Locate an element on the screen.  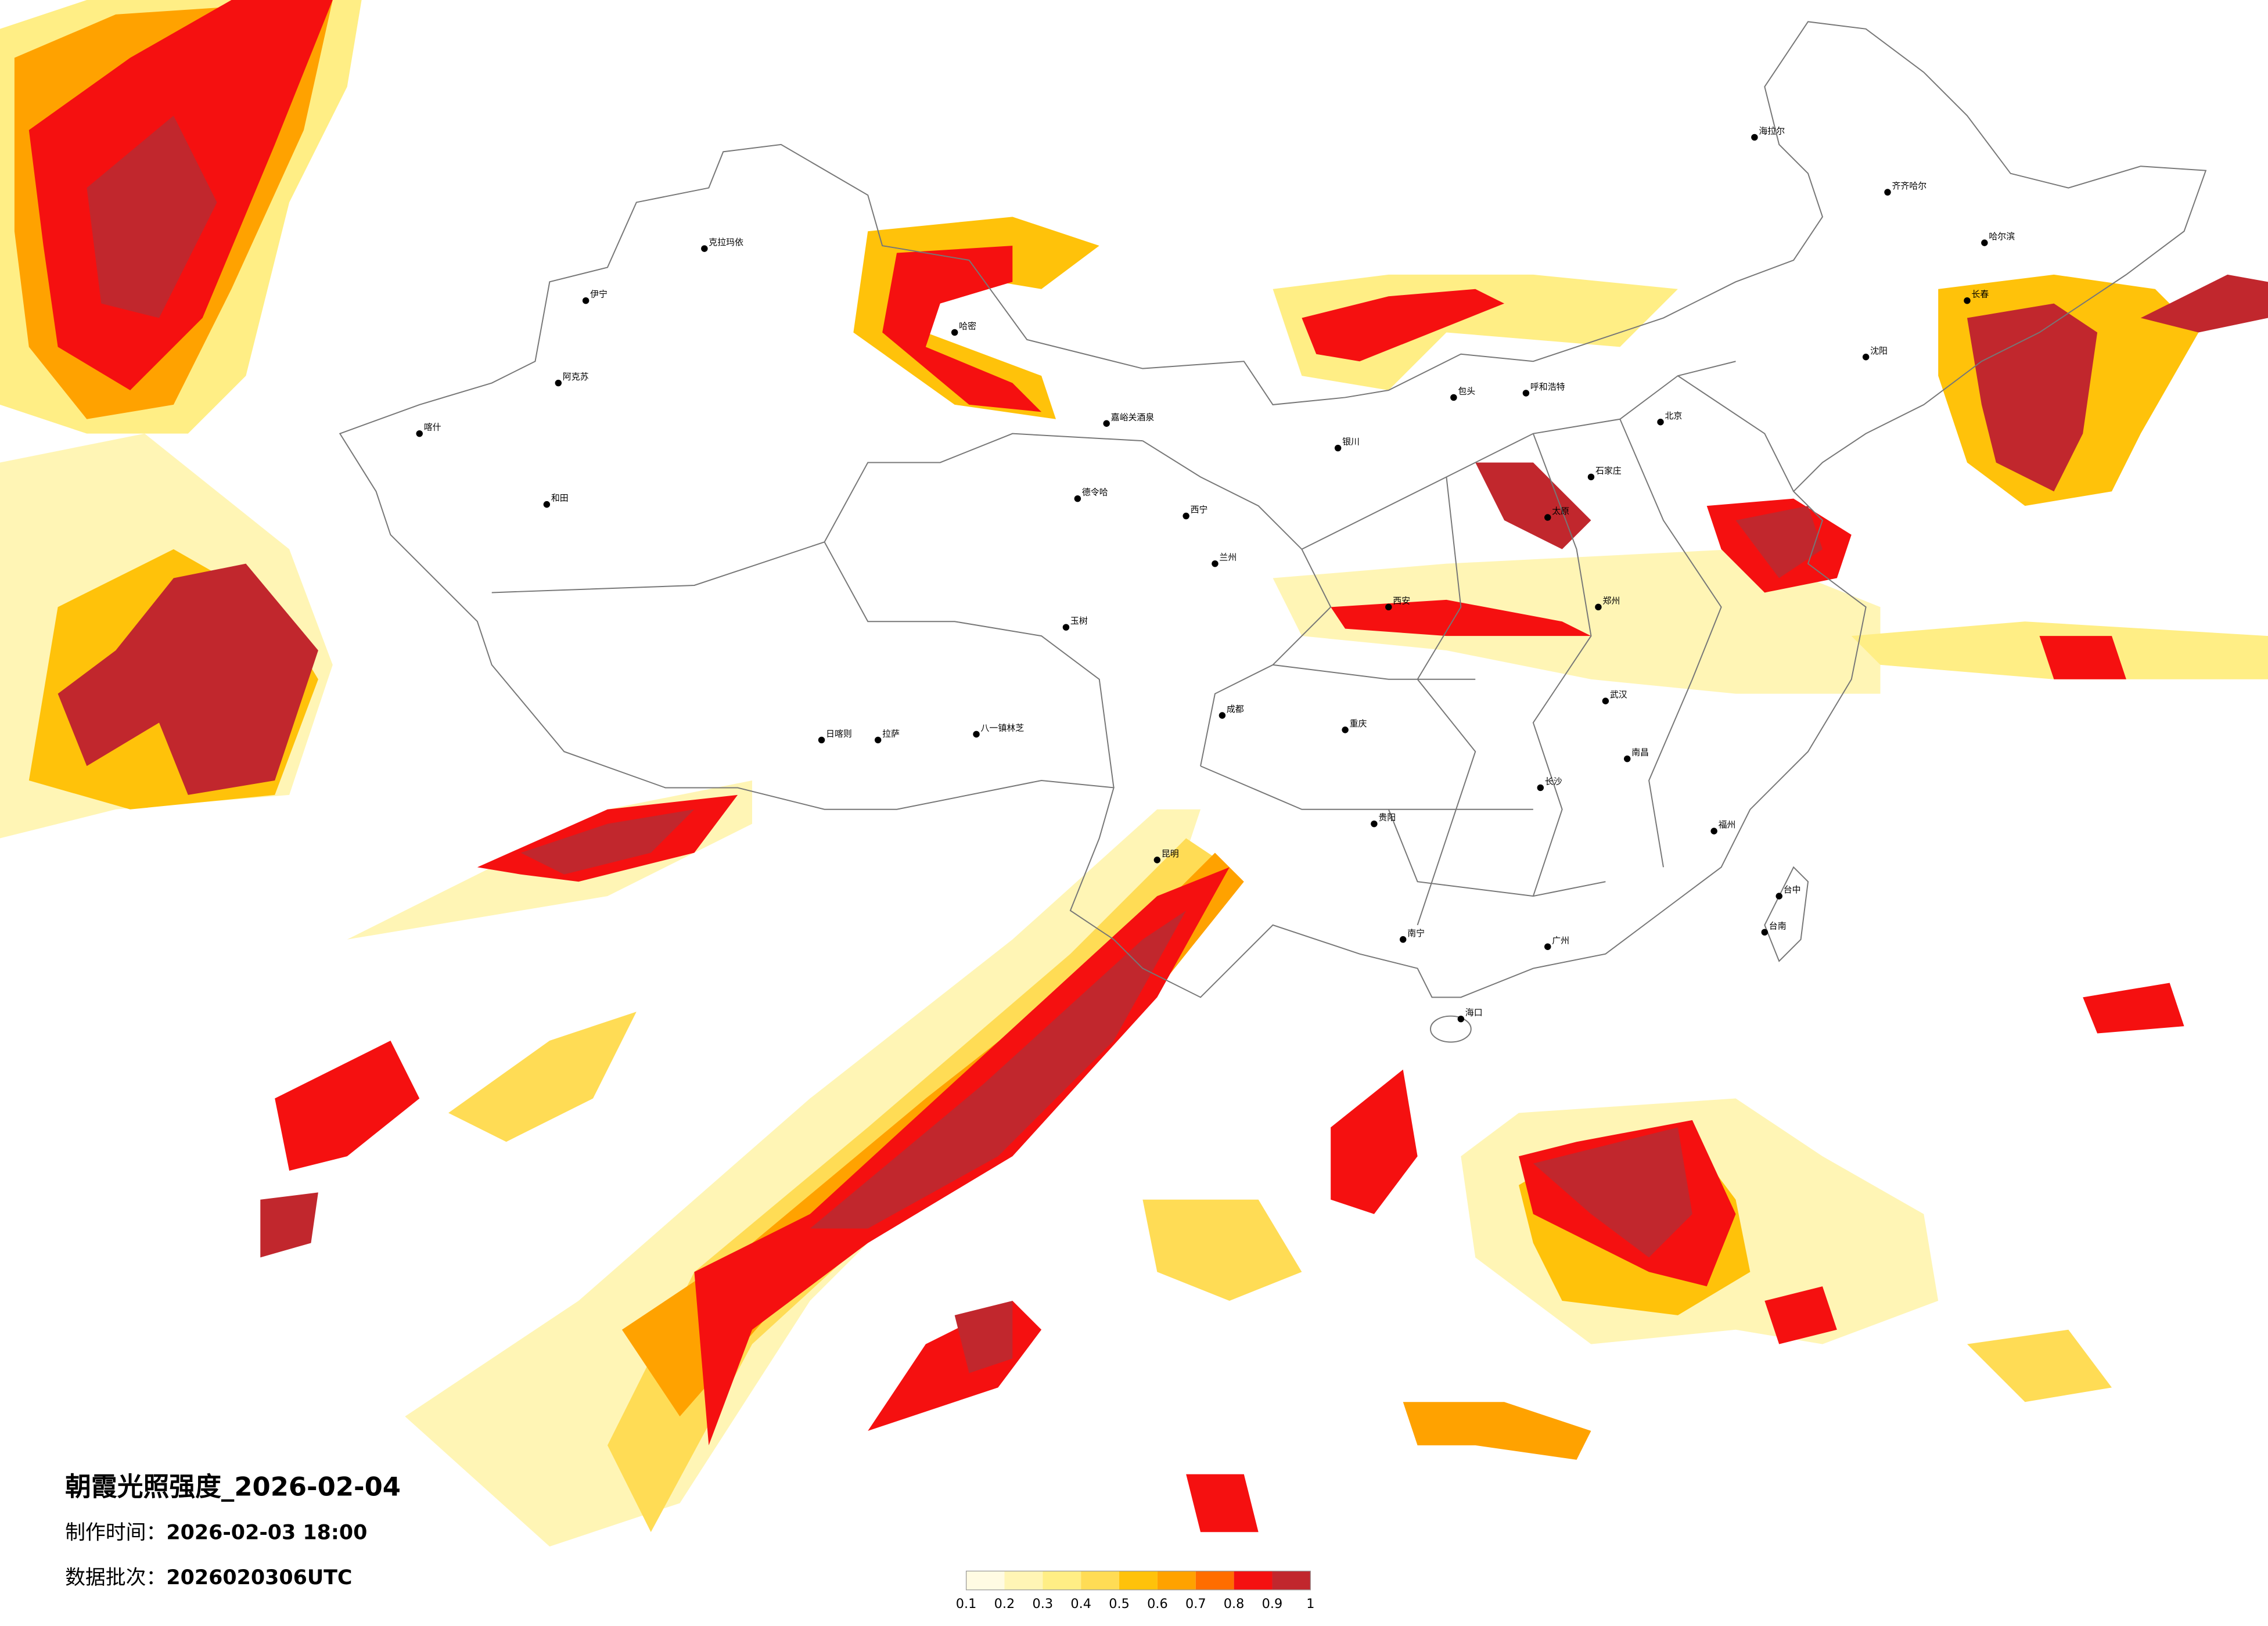
city-label: 银川 is located at coordinates (1351, 442).